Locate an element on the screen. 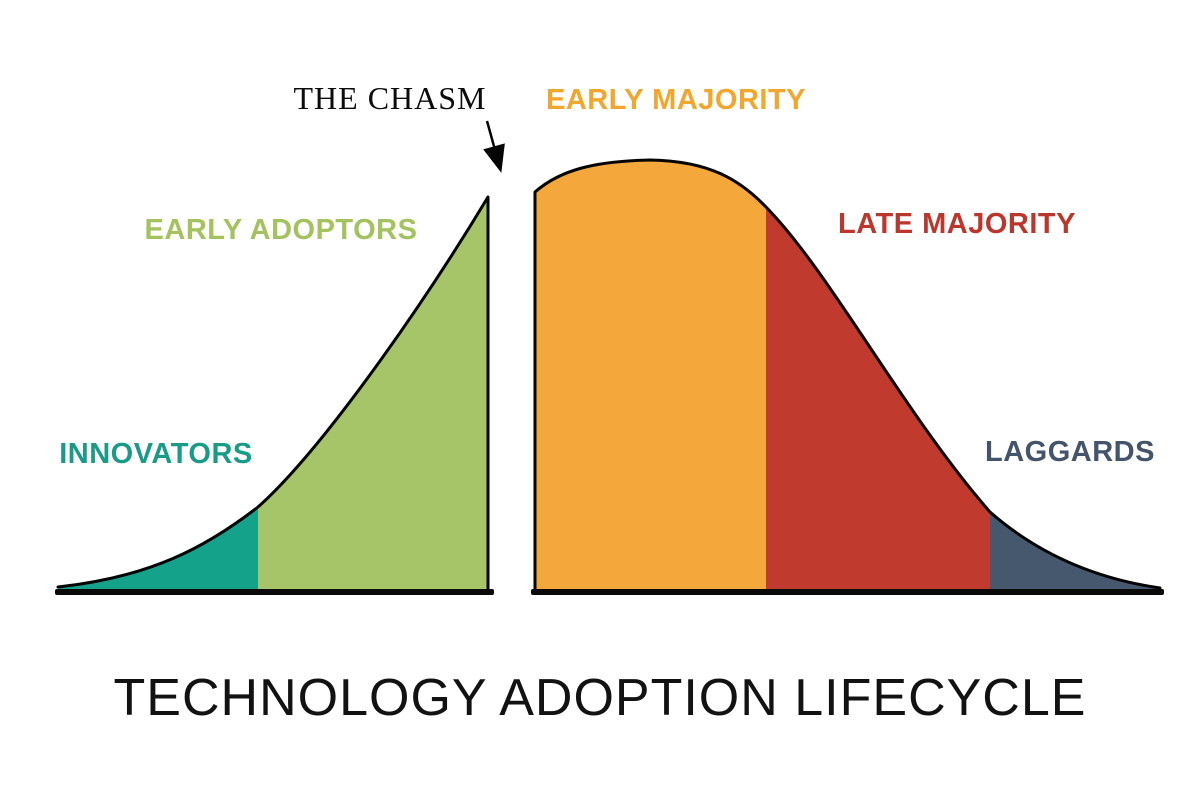  chasm-arrow is located at coordinates (494, 146).